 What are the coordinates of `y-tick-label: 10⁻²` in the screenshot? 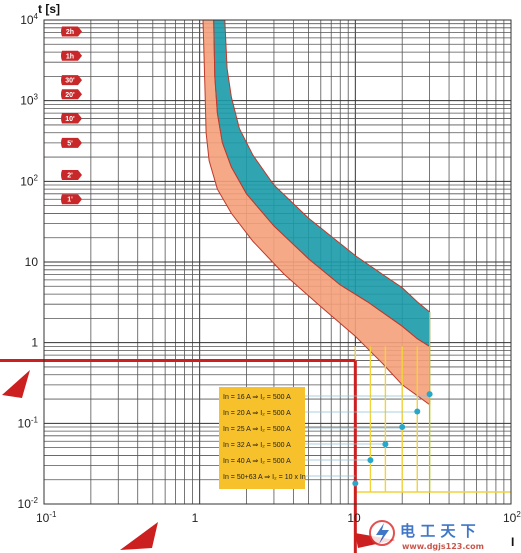 It's located at (28, 503).